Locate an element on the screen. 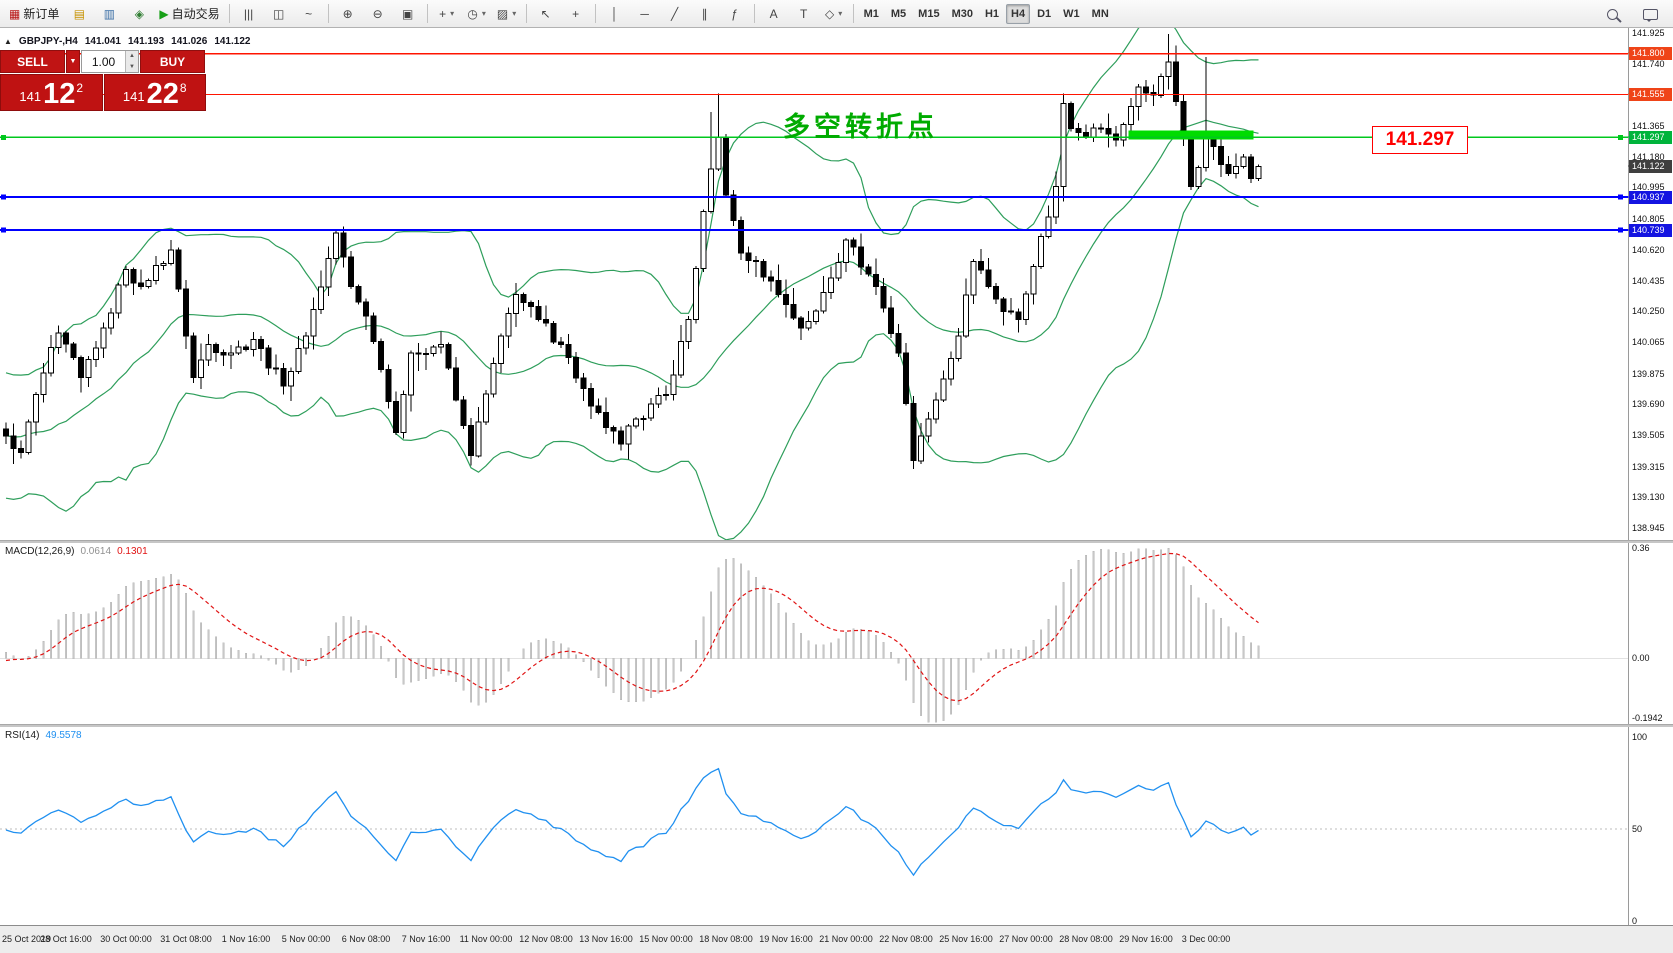 This screenshot has width=1673, height=953. vertical-line-icon: │ is located at coordinates (614, 13).